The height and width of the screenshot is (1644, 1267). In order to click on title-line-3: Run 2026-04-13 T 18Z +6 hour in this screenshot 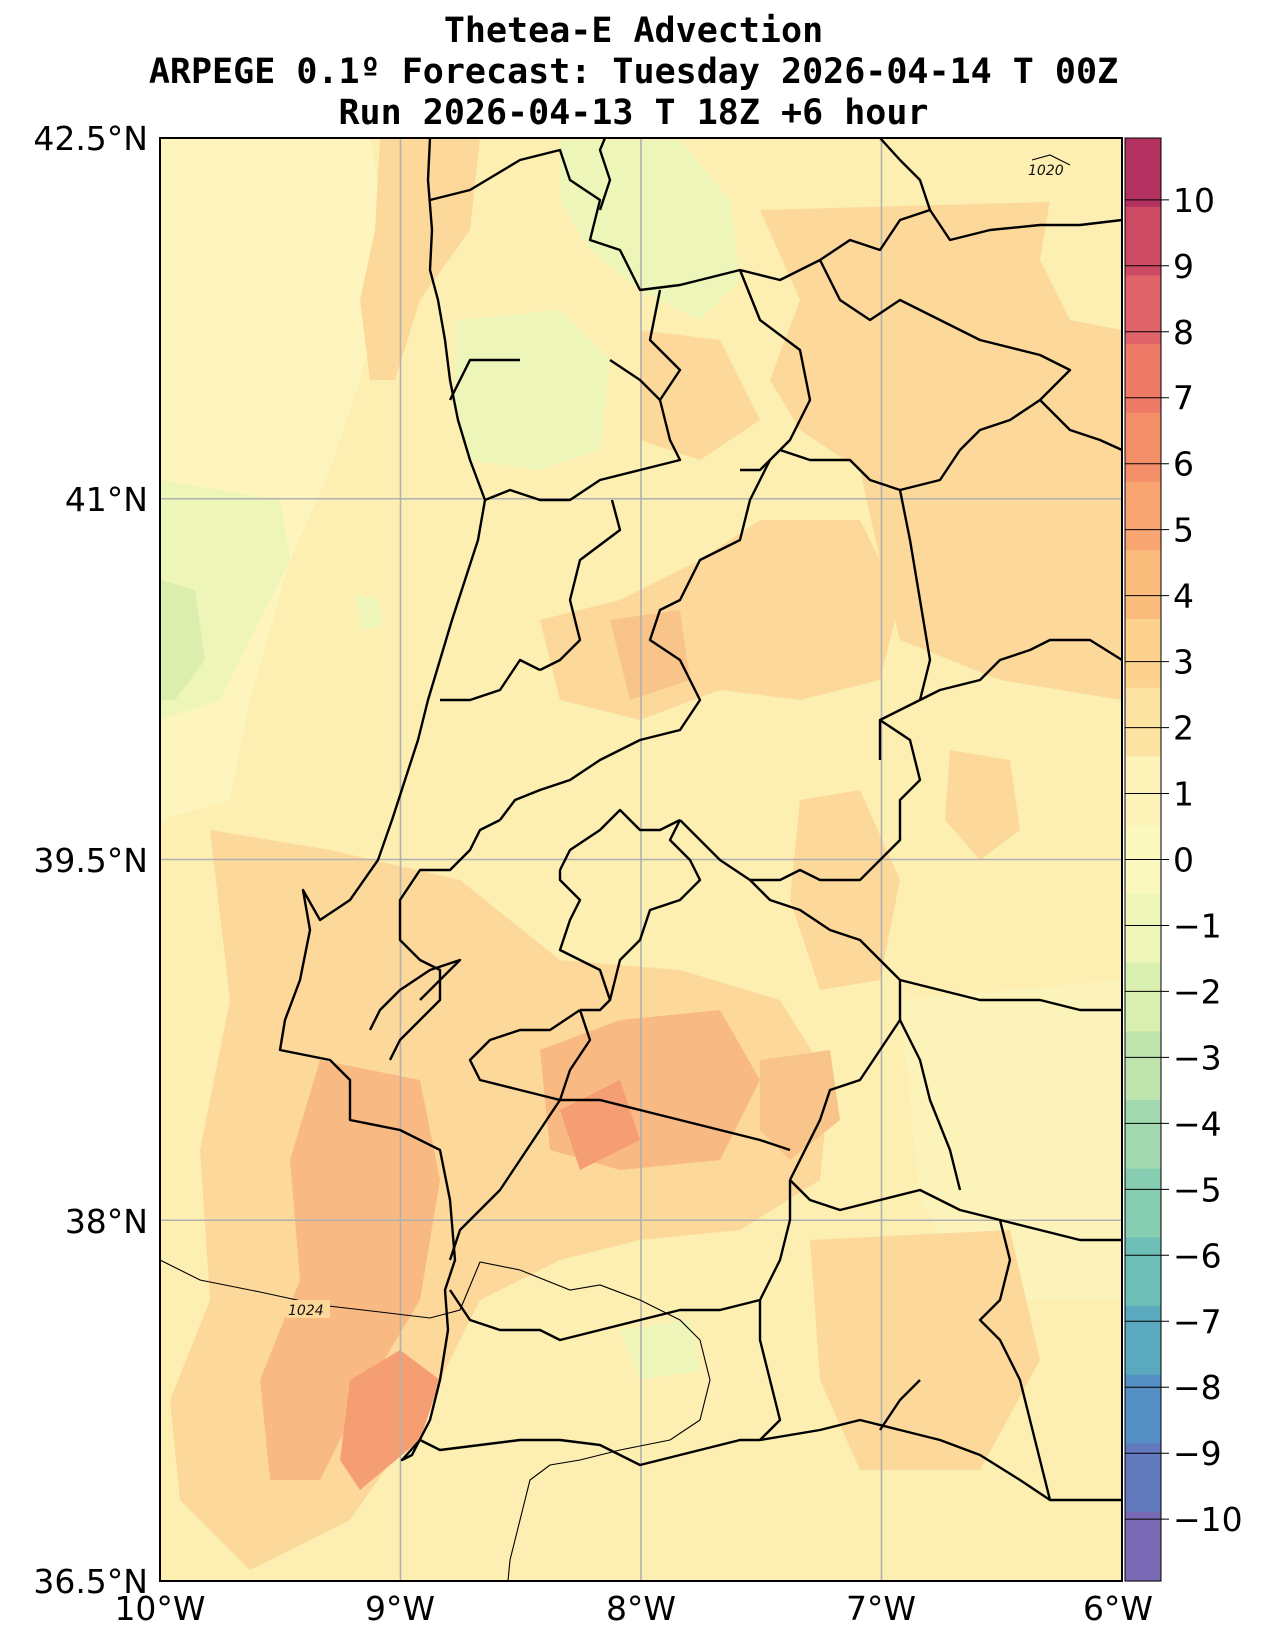, I will do `click(633, 113)`.